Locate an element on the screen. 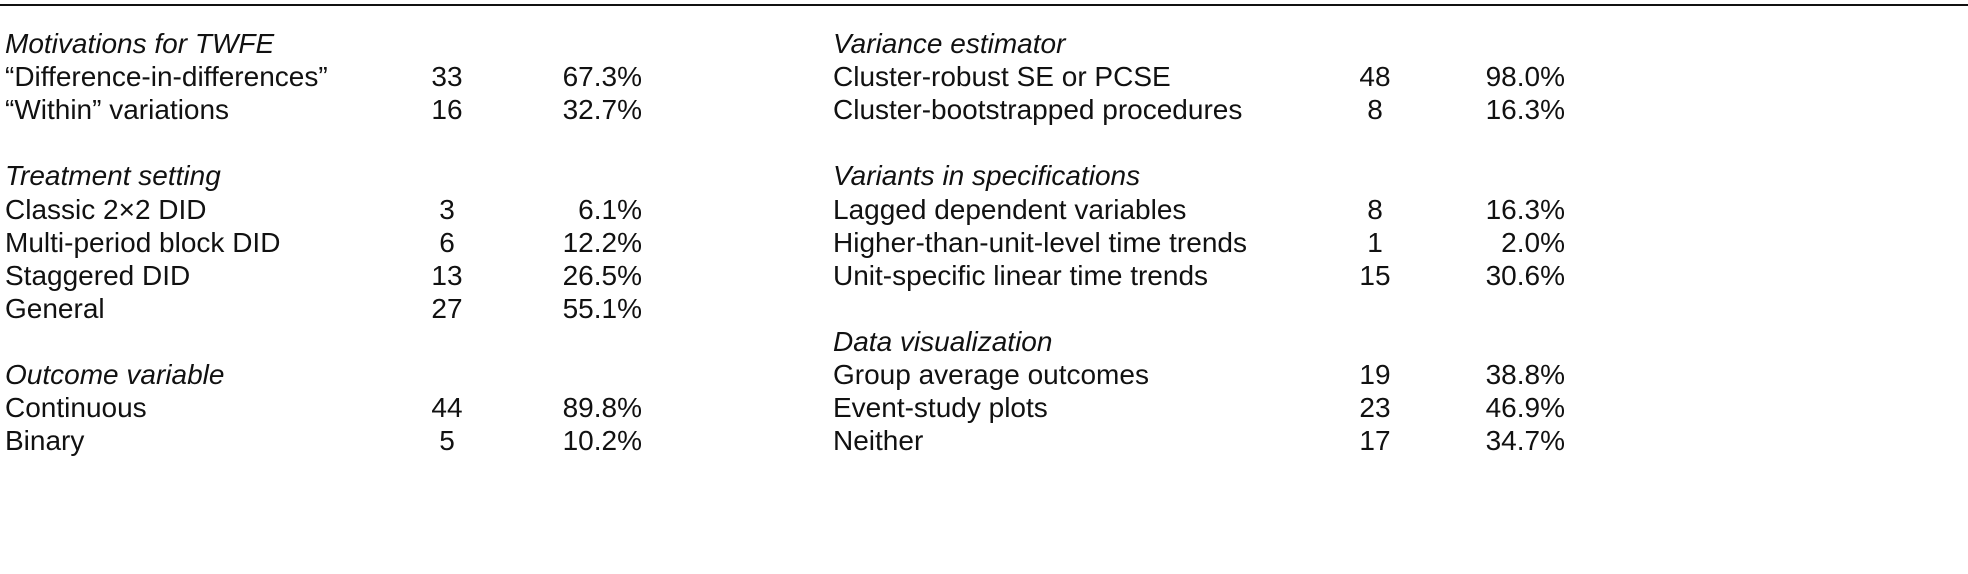  row-percent: 6.1% is located at coordinates (610, 209).